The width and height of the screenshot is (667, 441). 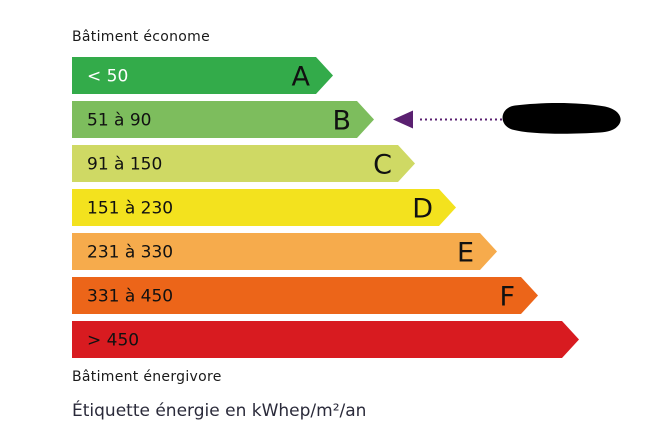 I want to click on top-label: Bâtiment économe, so click(x=141, y=37).